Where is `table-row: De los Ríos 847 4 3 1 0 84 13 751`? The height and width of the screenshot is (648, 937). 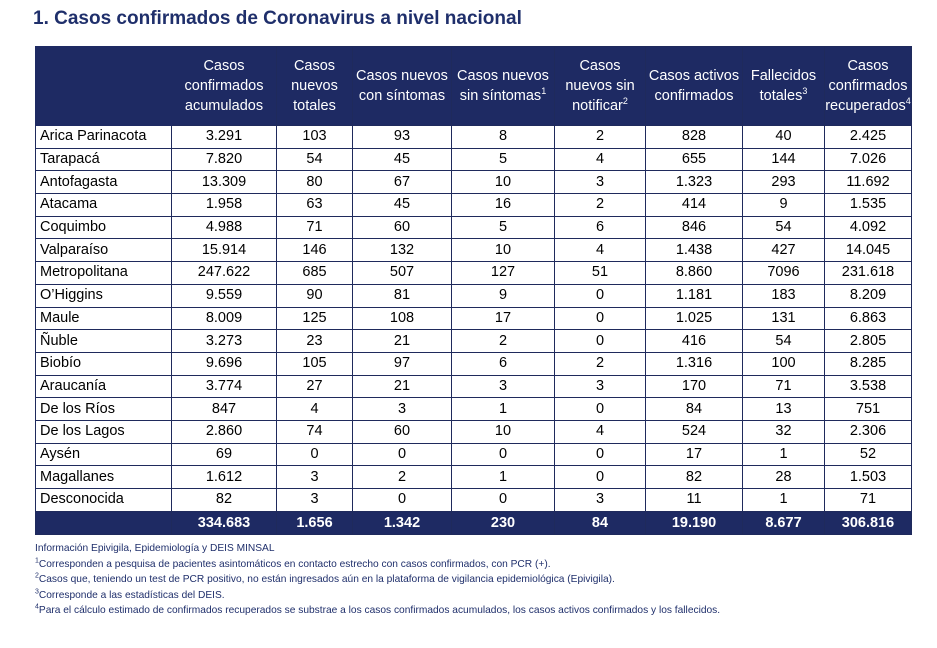 table-row: De los Ríos 847 4 3 1 0 84 13 751 is located at coordinates (473, 409).